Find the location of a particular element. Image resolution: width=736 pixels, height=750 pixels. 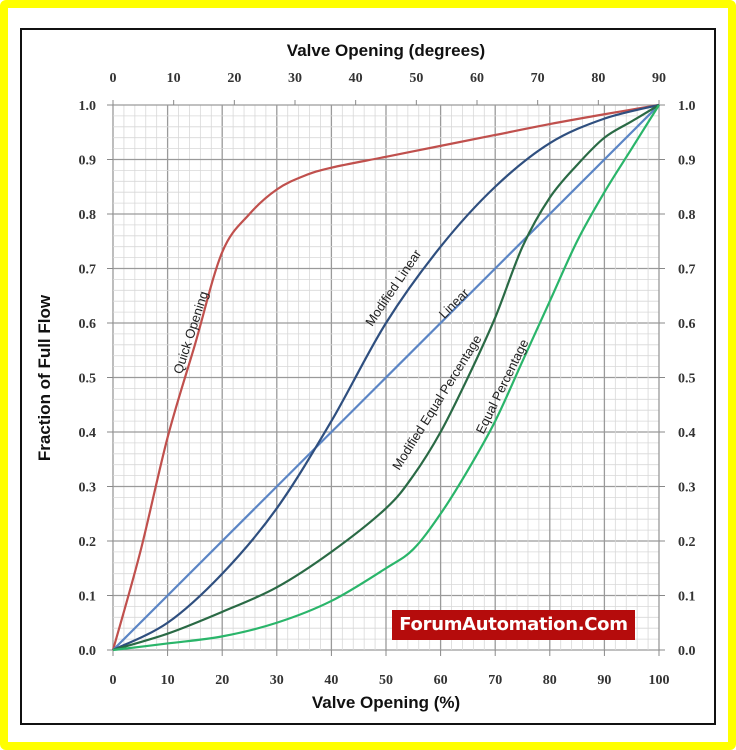

y-tick-label: 0.3 is located at coordinates (88, 488).